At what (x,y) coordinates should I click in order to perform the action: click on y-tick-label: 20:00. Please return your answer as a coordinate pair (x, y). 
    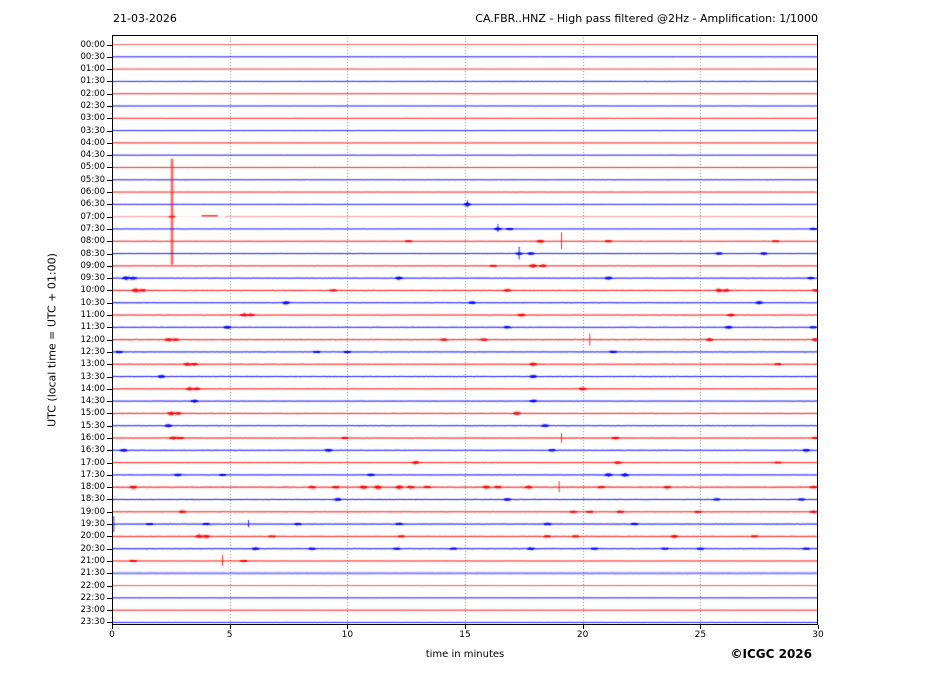
    Looking at the image, I should click on (93, 536).